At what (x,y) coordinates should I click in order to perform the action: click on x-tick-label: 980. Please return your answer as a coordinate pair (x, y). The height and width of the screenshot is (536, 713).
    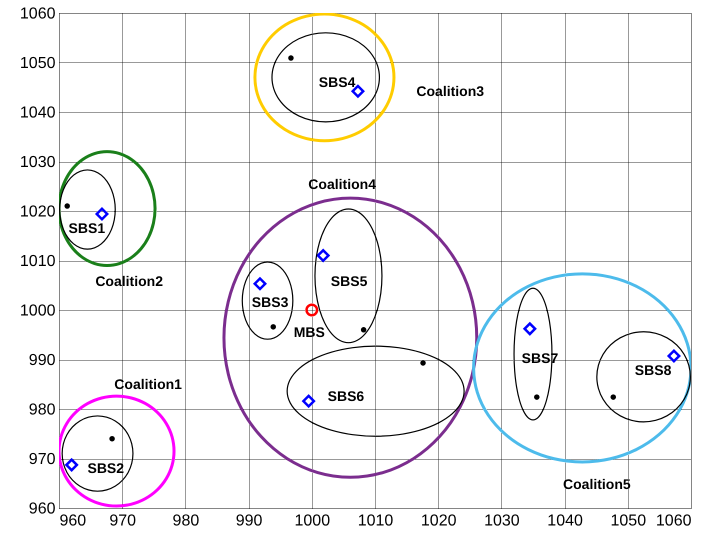
    Looking at the image, I should click on (186, 521).